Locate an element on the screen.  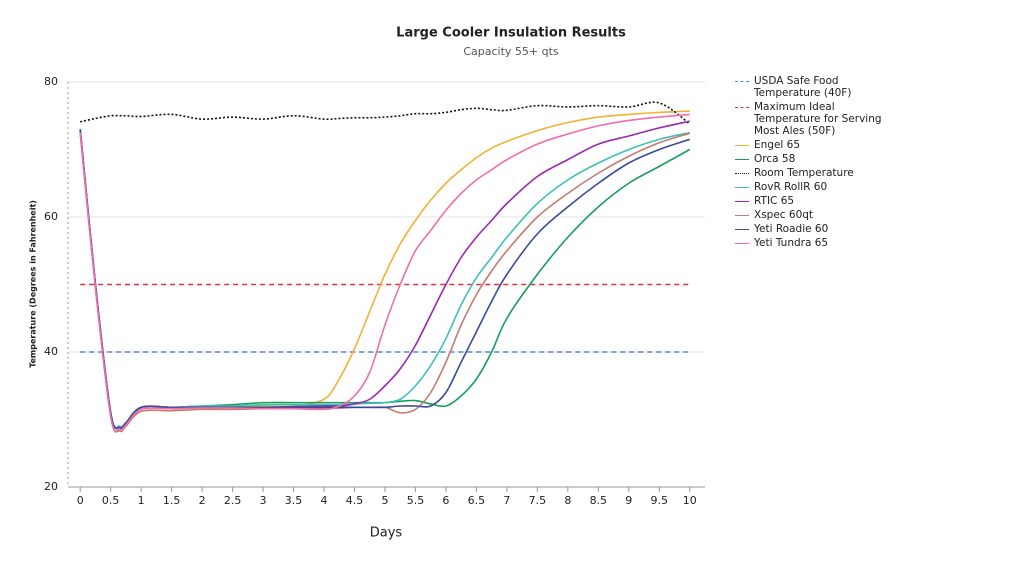
x-tick-label: 7.5 is located at coordinates (538, 500).